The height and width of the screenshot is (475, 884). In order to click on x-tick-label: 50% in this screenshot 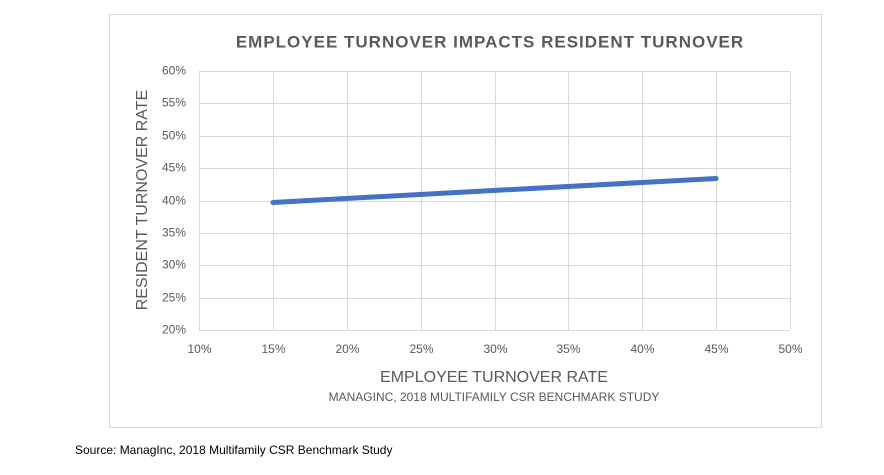, I will do `click(790, 349)`.